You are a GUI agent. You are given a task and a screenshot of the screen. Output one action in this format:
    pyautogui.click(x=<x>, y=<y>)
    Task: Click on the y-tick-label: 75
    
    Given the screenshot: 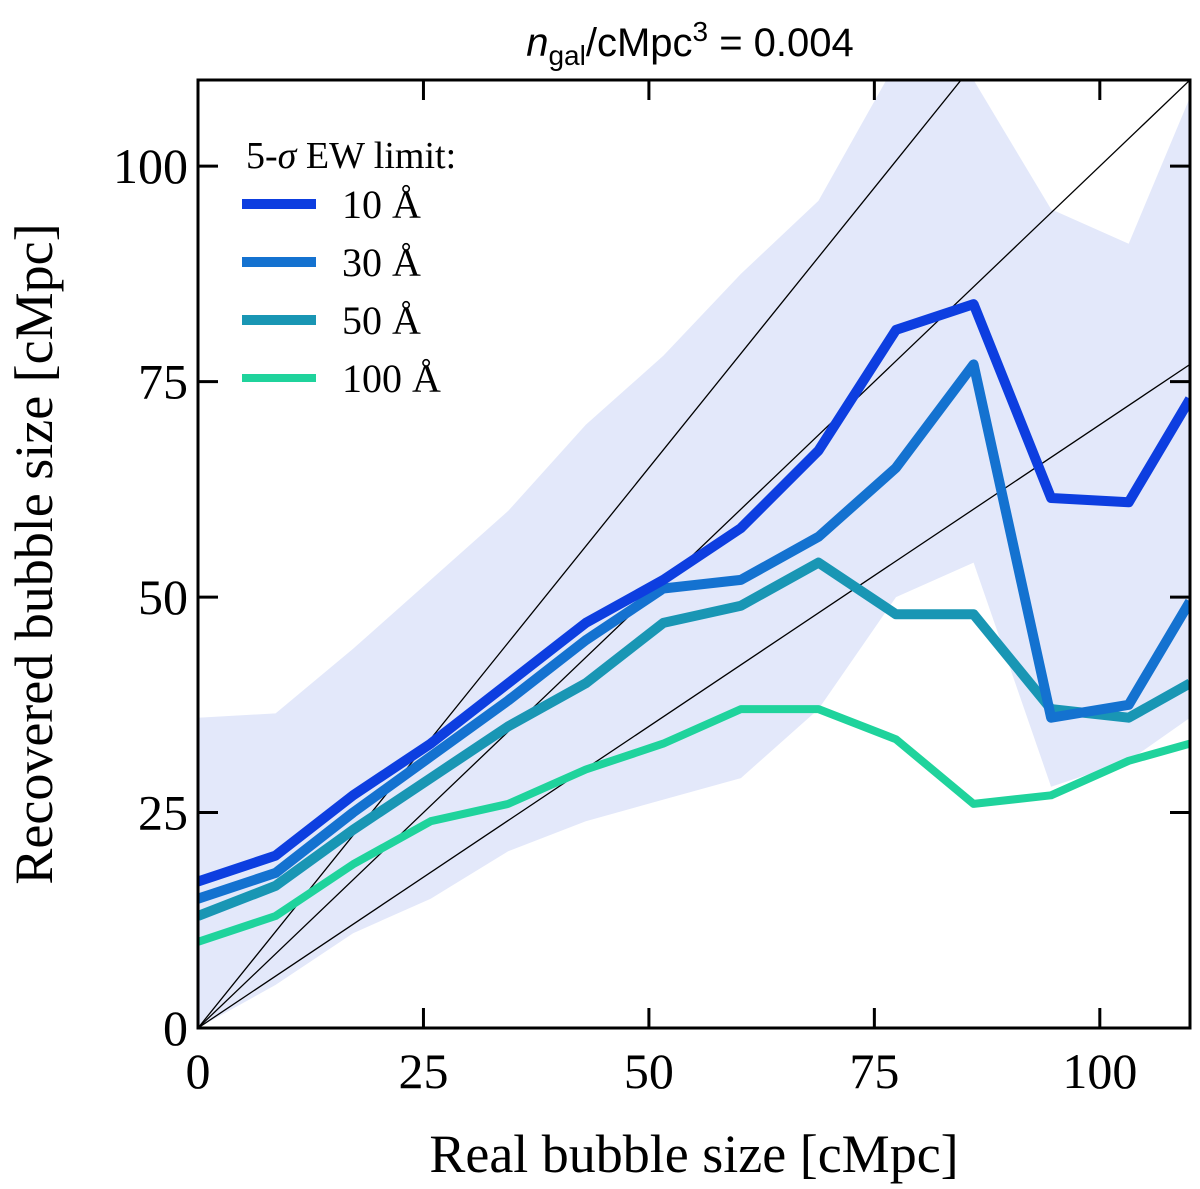 What is the action you would take?
    pyautogui.click(x=163, y=382)
    